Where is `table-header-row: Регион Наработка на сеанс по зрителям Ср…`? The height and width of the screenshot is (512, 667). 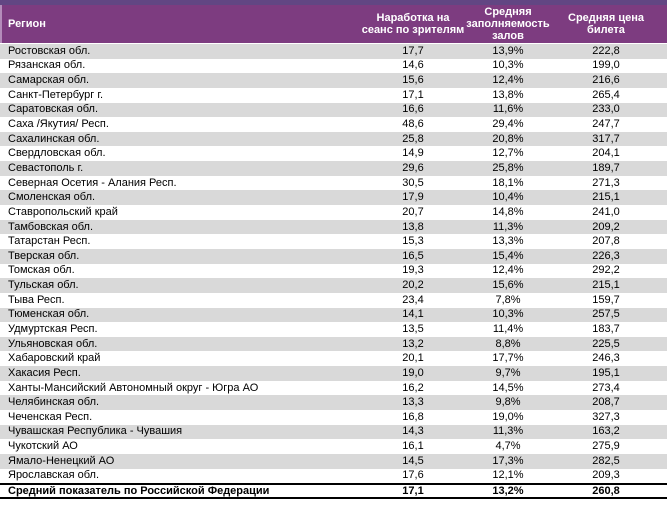 table-header-row: Регион Наработка на сеанс по зрителям Ср… is located at coordinates (333, 24).